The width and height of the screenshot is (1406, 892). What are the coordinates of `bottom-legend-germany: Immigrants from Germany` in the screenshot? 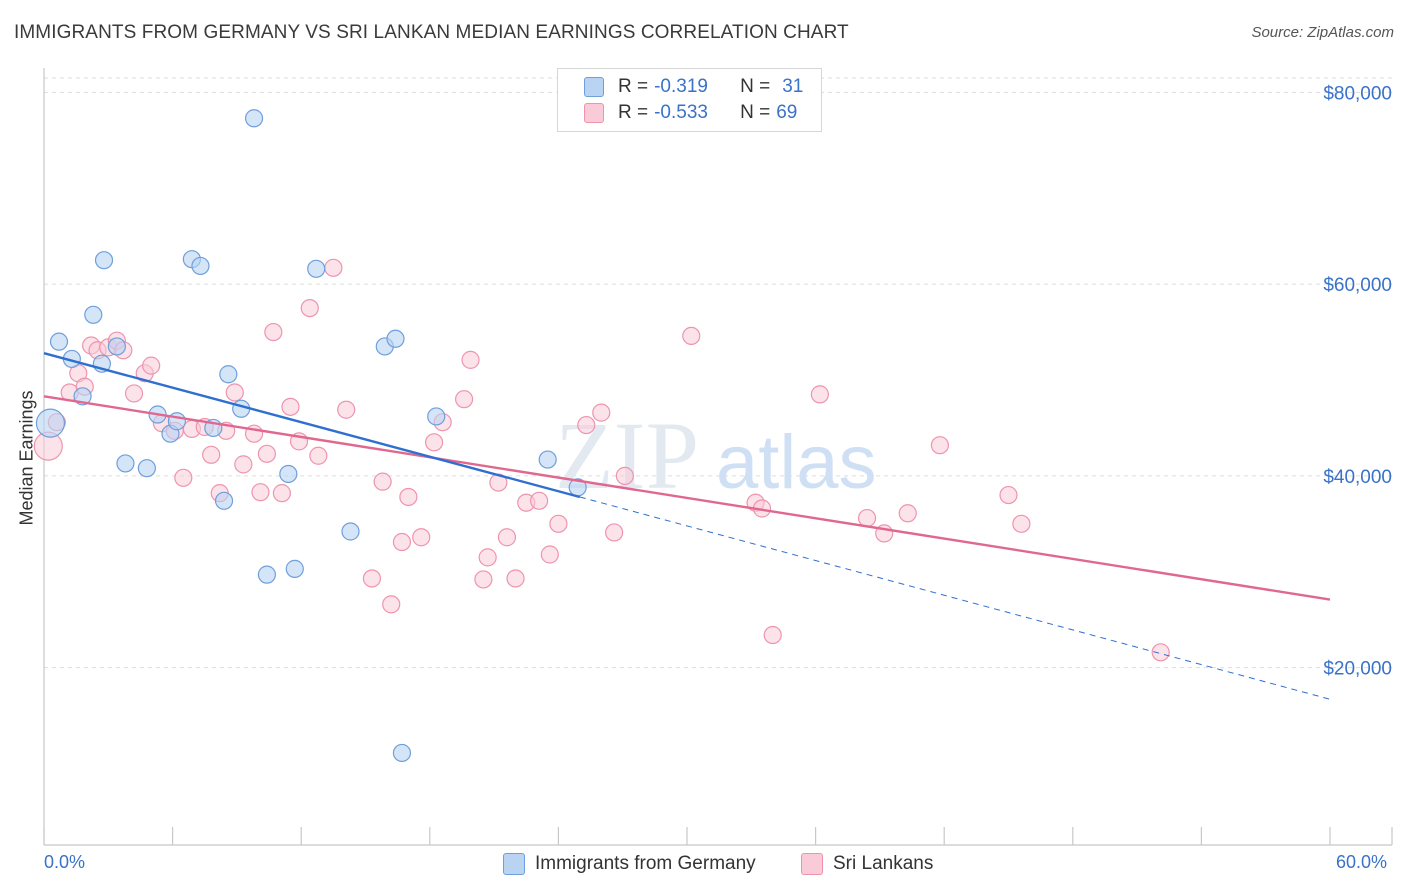 It's located at (629, 864).